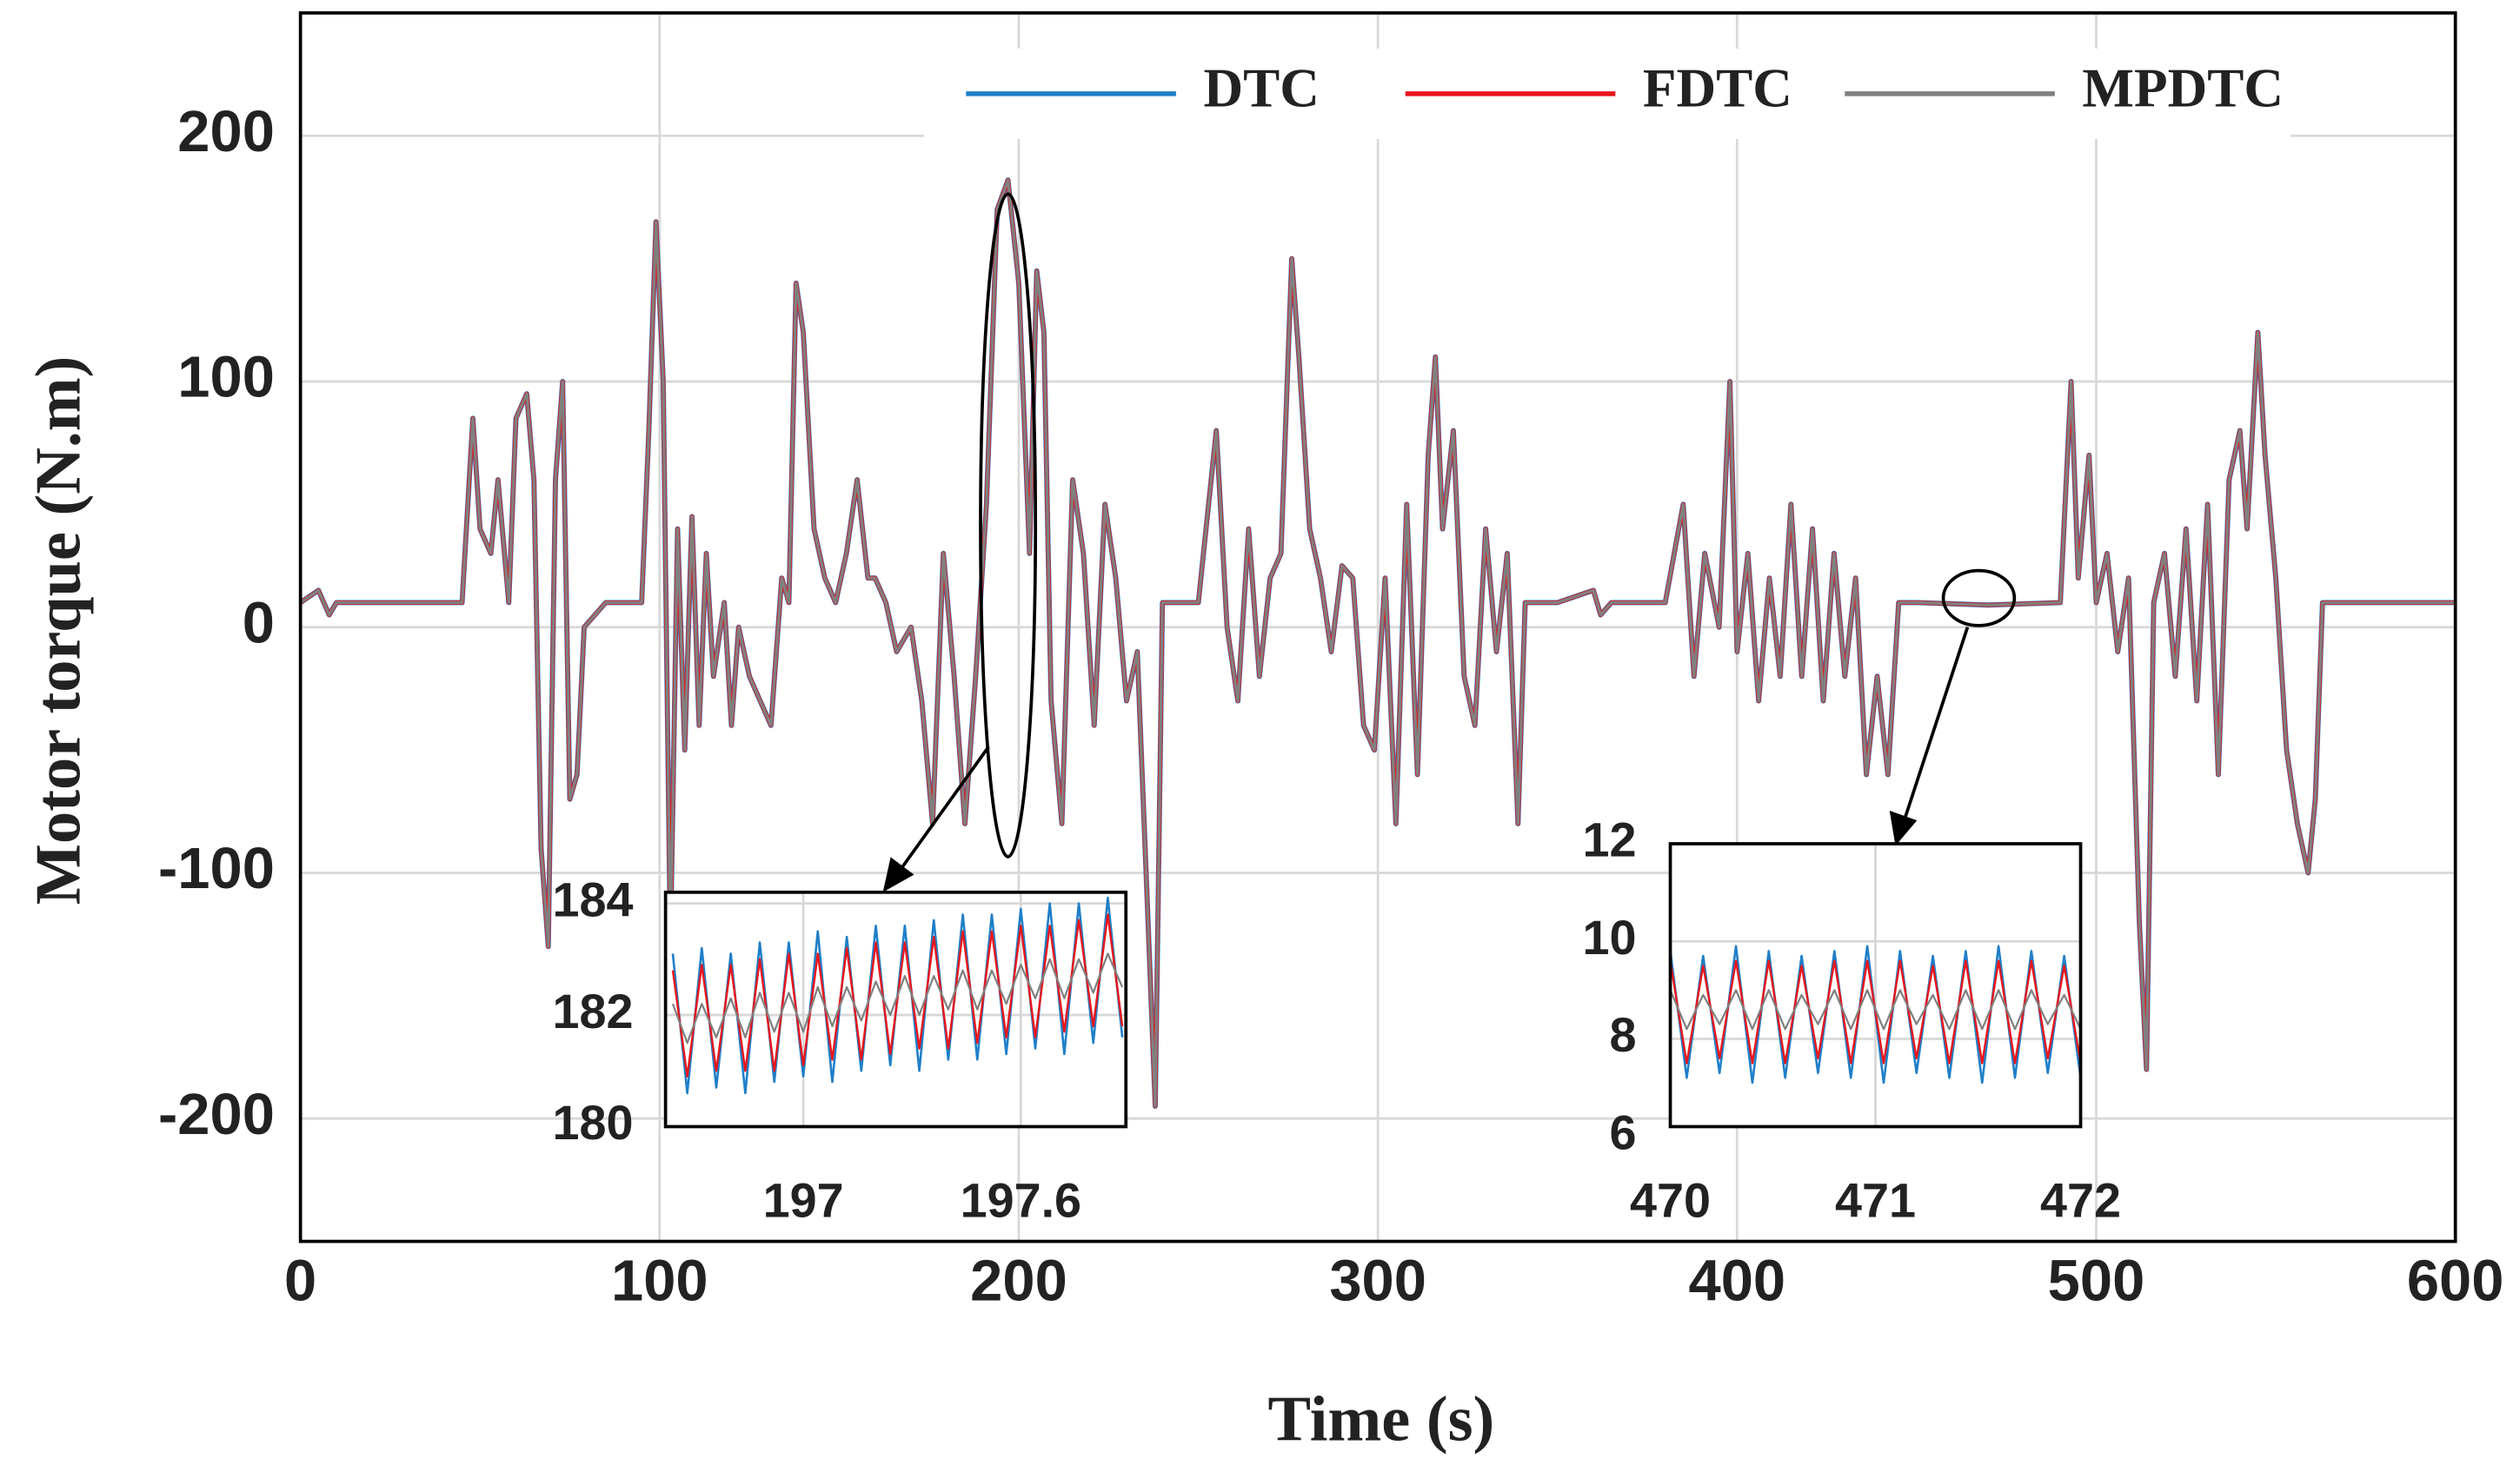 The height and width of the screenshot is (1479, 2520). I want to click on y-tick-label: 6, so click(1622, 1132).